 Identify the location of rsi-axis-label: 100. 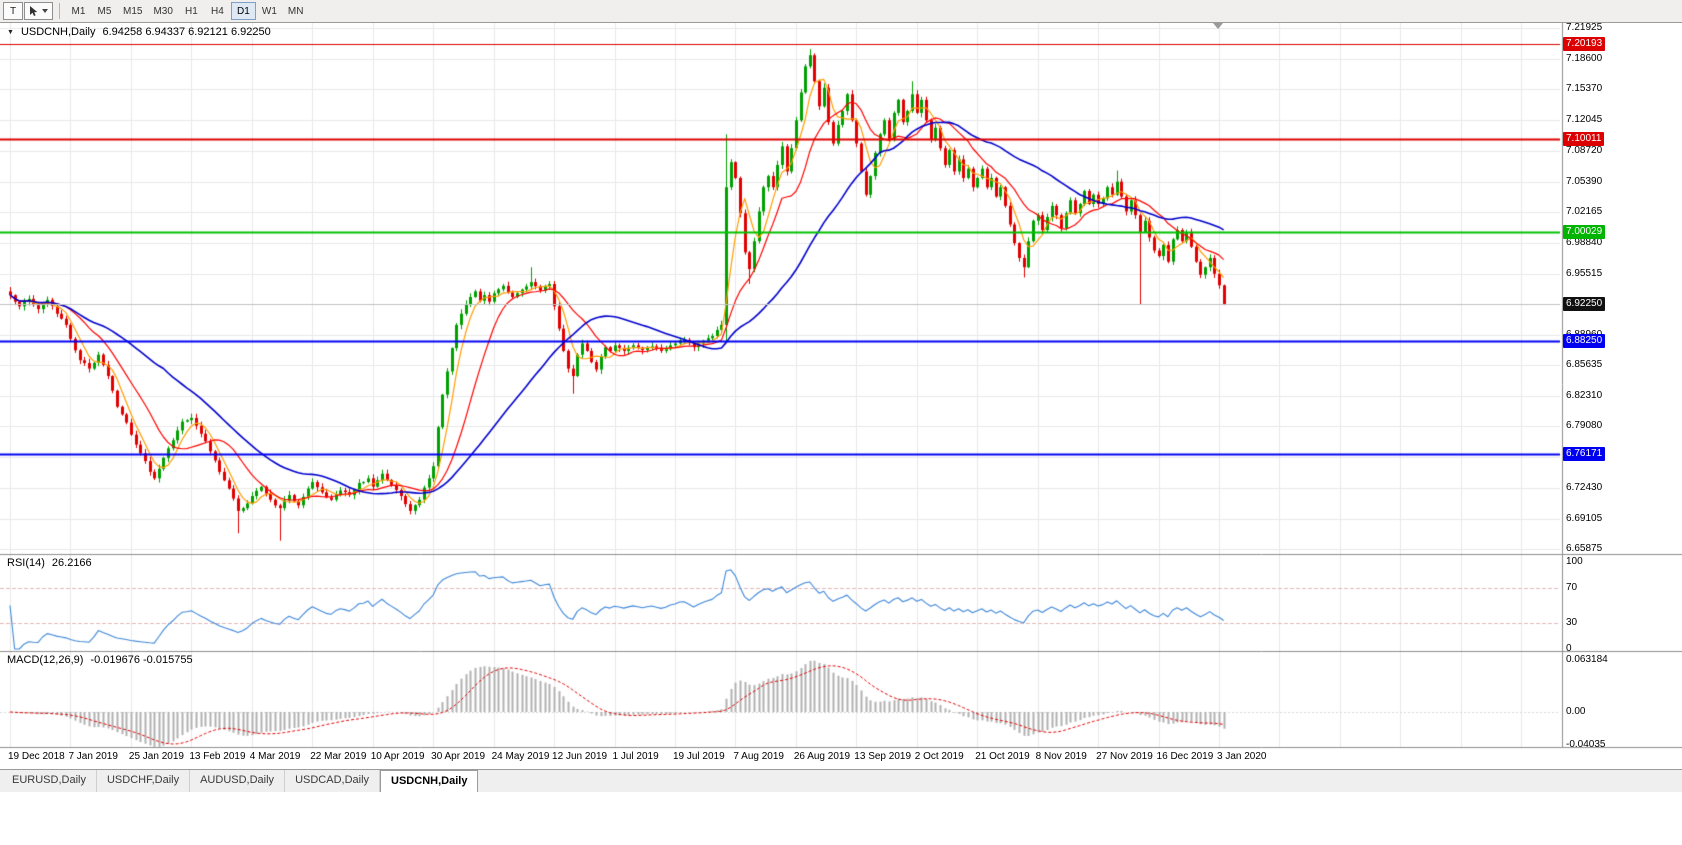
(1574, 561).